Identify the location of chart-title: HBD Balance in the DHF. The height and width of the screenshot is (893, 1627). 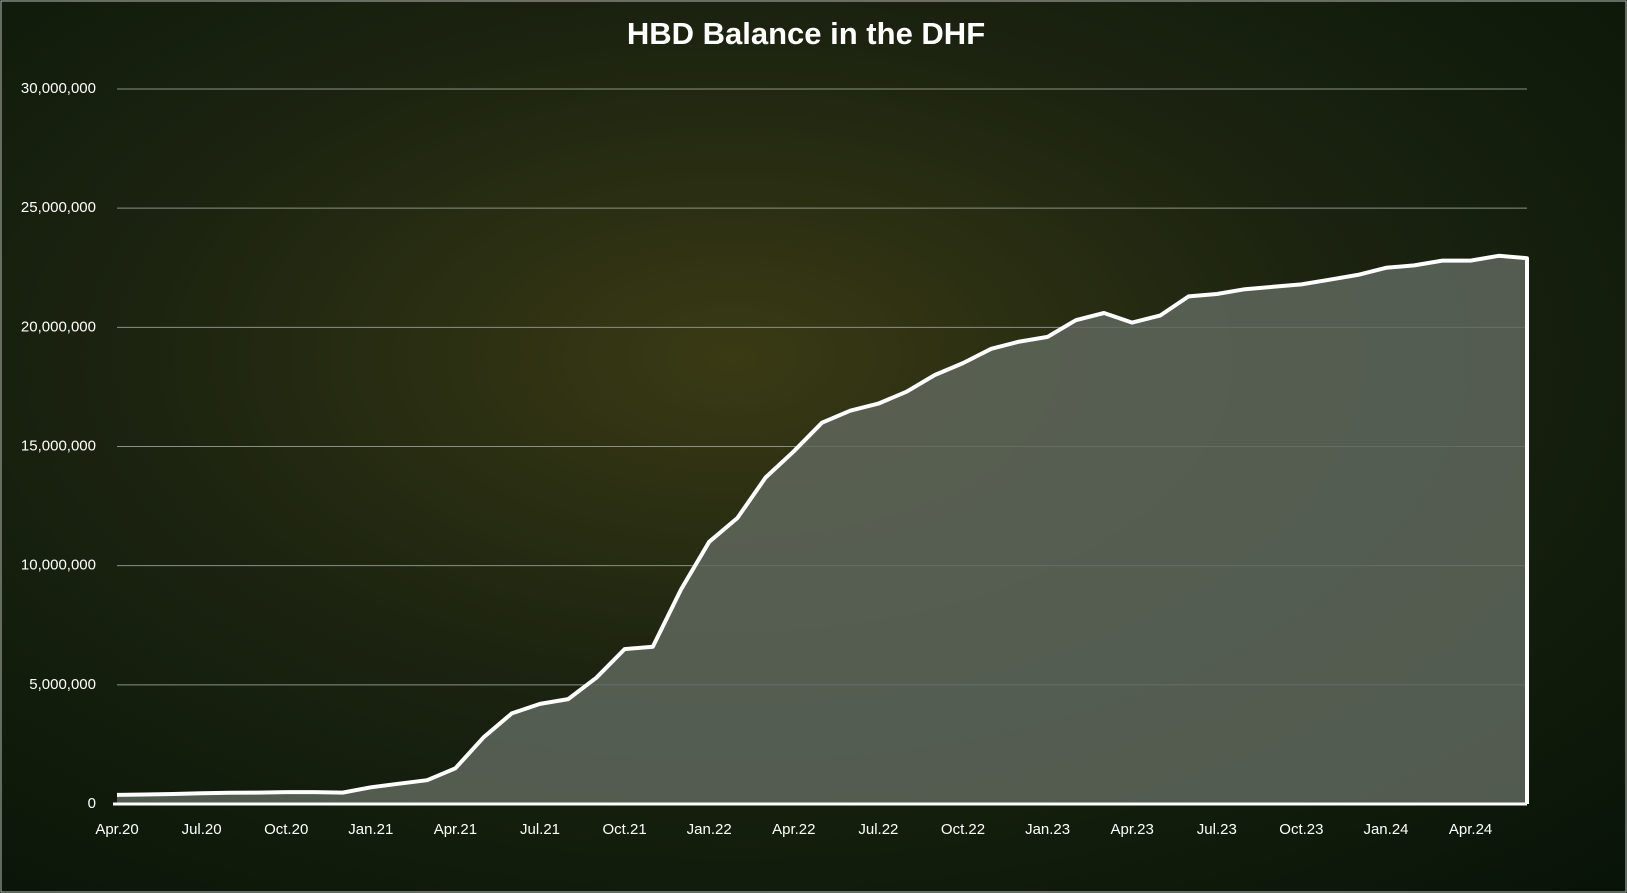
(806, 33).